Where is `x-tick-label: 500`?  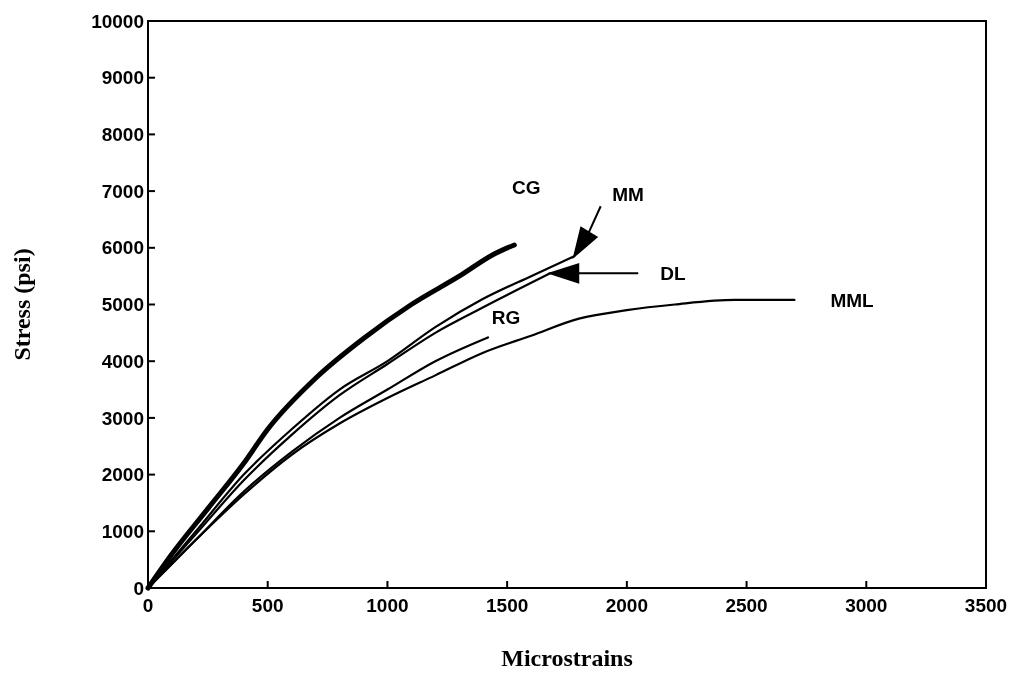 x-tick-label: 500 is located at coordinates (267, 605).